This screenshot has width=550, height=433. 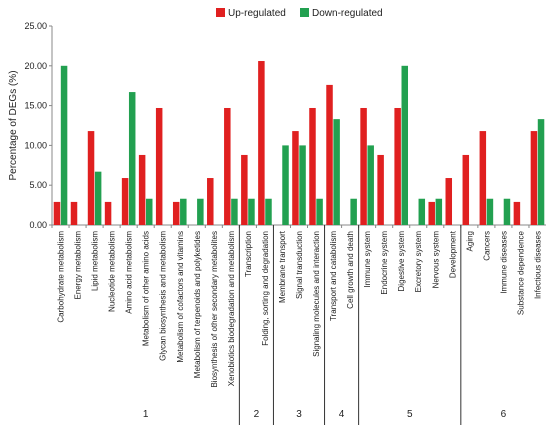 I want to click on category-label: Energy metabolism, so click(x=78, y=265).